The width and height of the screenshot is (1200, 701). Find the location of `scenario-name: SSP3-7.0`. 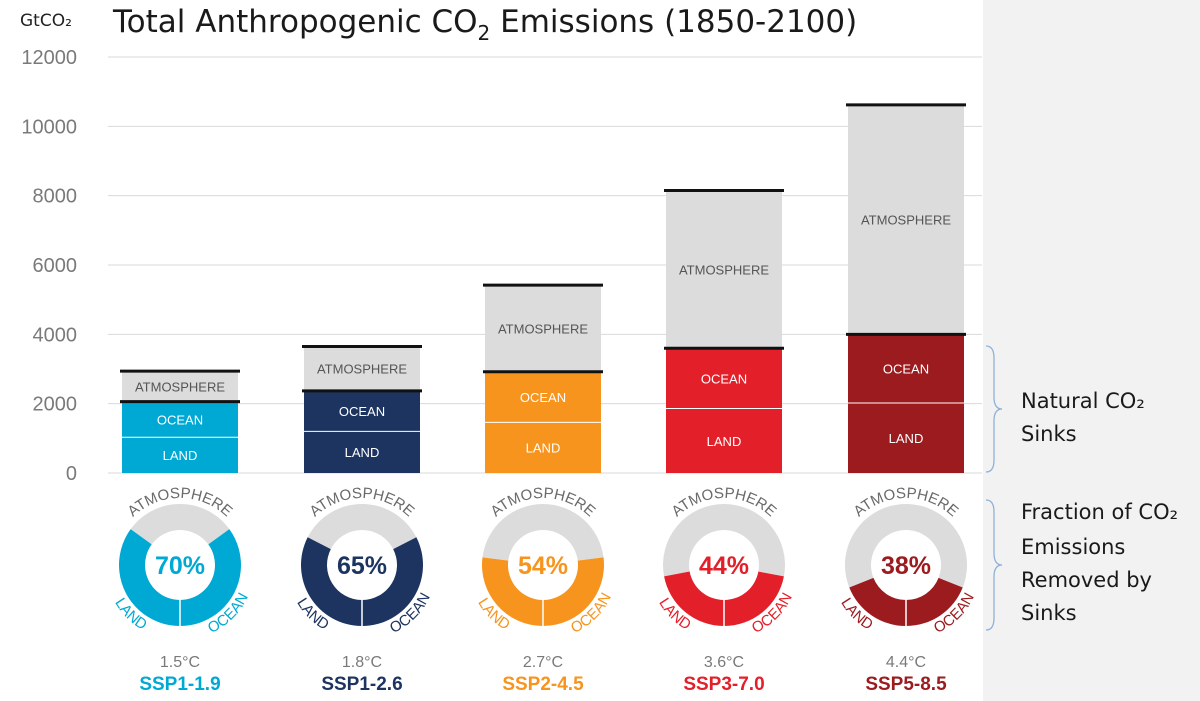

scenario-name: SSP3-7.0 is located at coordinates (723, 684).